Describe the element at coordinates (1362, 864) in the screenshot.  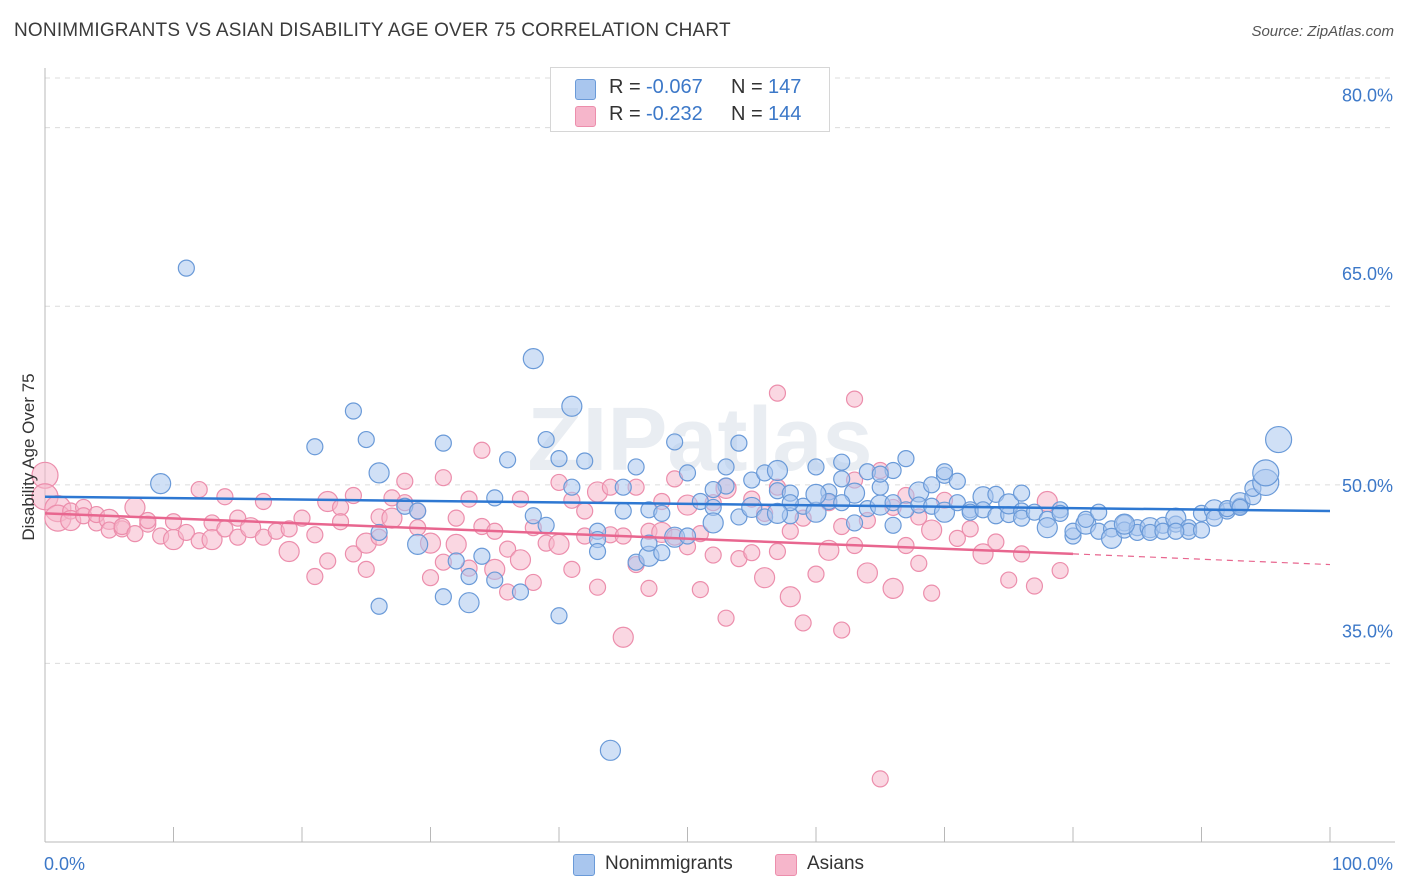
I see `x-tick-label: 100.0%` at that location.